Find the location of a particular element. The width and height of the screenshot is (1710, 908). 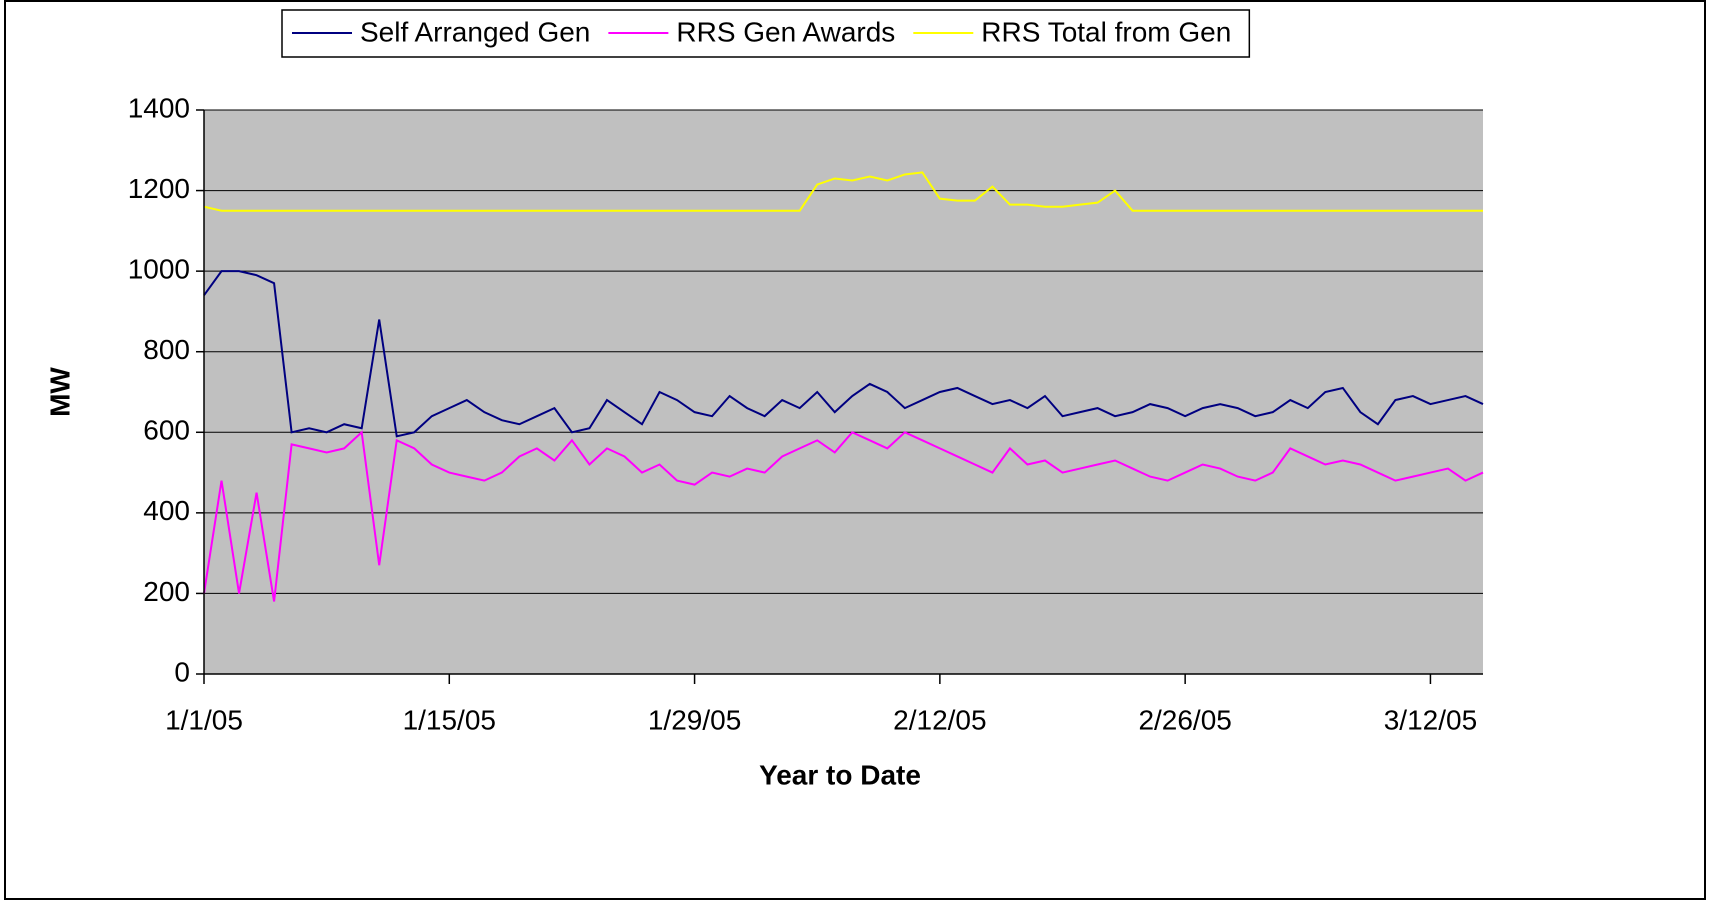

y-tick-label: 0 is located at coordinates (182, 671).